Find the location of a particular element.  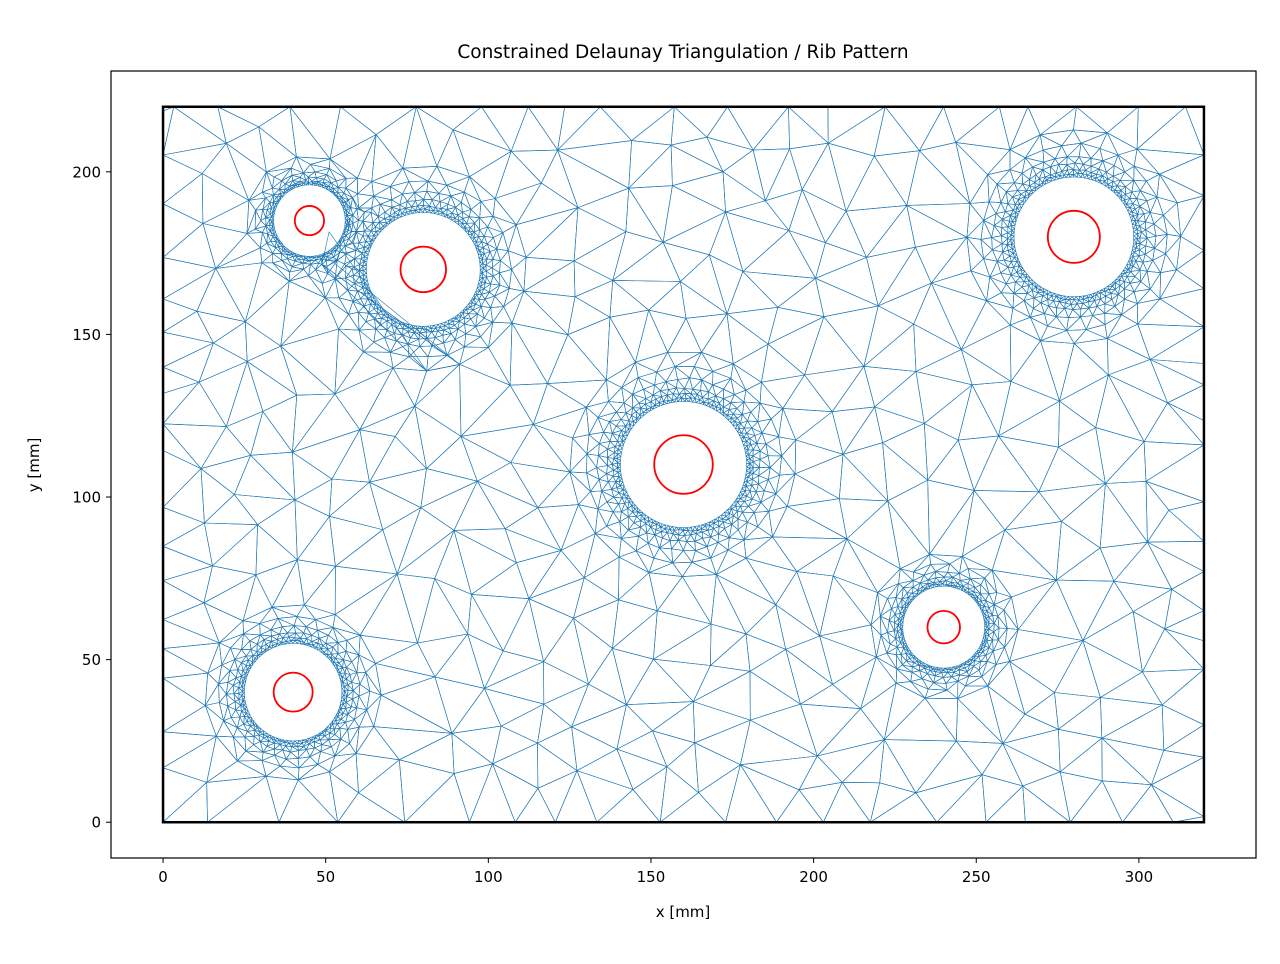

y-tick-label: 50 is located at coordinates (91, 660).